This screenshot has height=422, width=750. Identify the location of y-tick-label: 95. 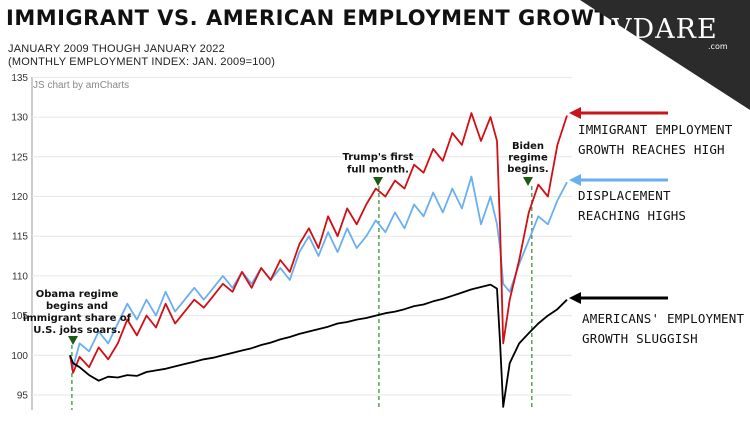
(23, 396).